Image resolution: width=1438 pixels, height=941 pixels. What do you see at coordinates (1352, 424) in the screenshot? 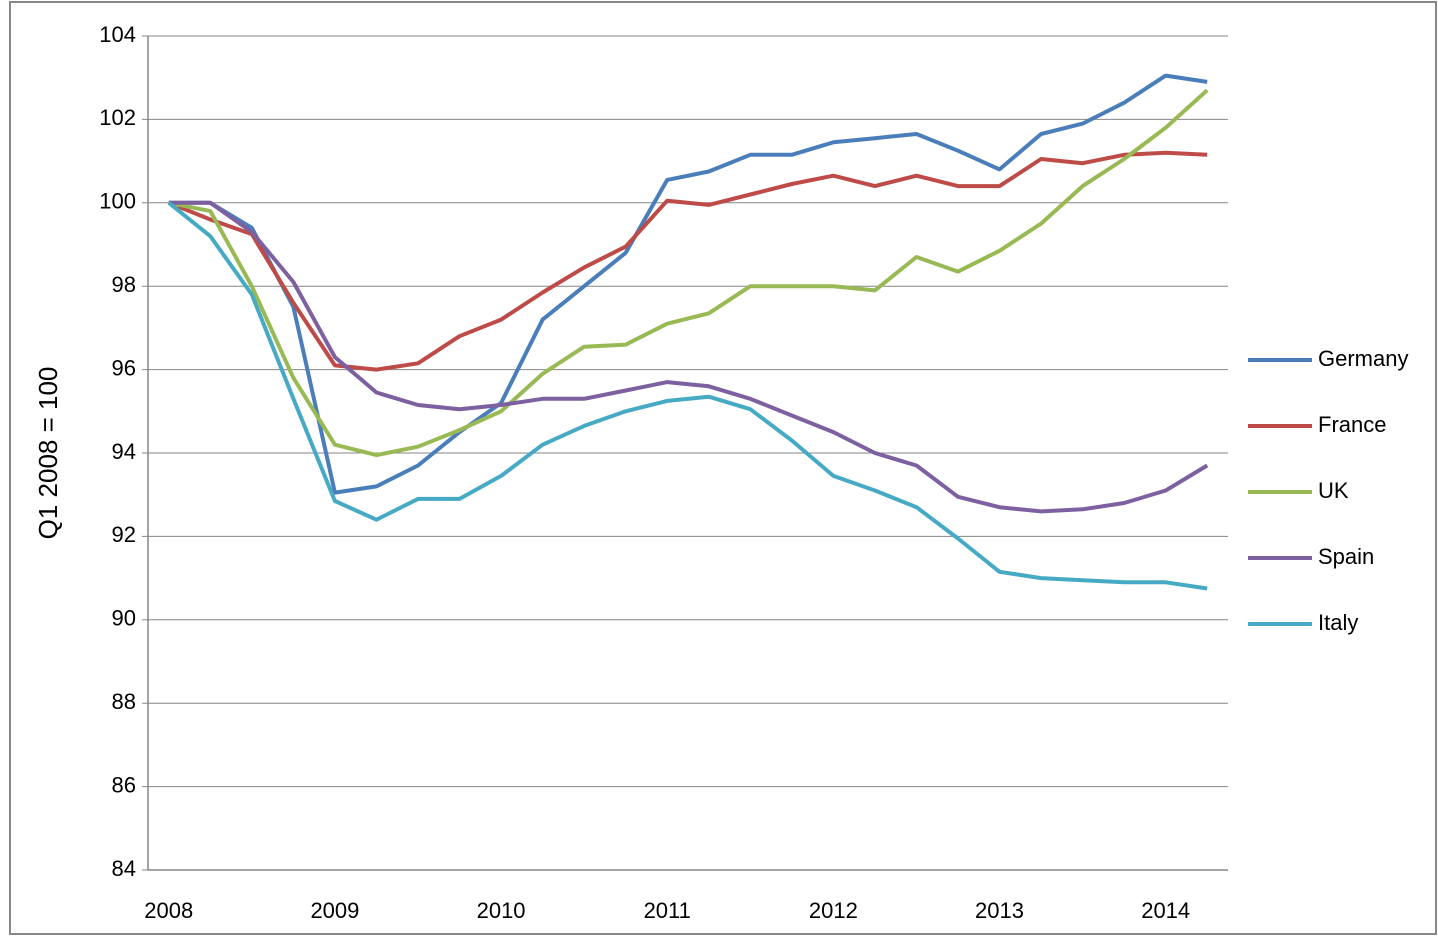
I see `legend-label: France` at bounding box center [1352, 424].